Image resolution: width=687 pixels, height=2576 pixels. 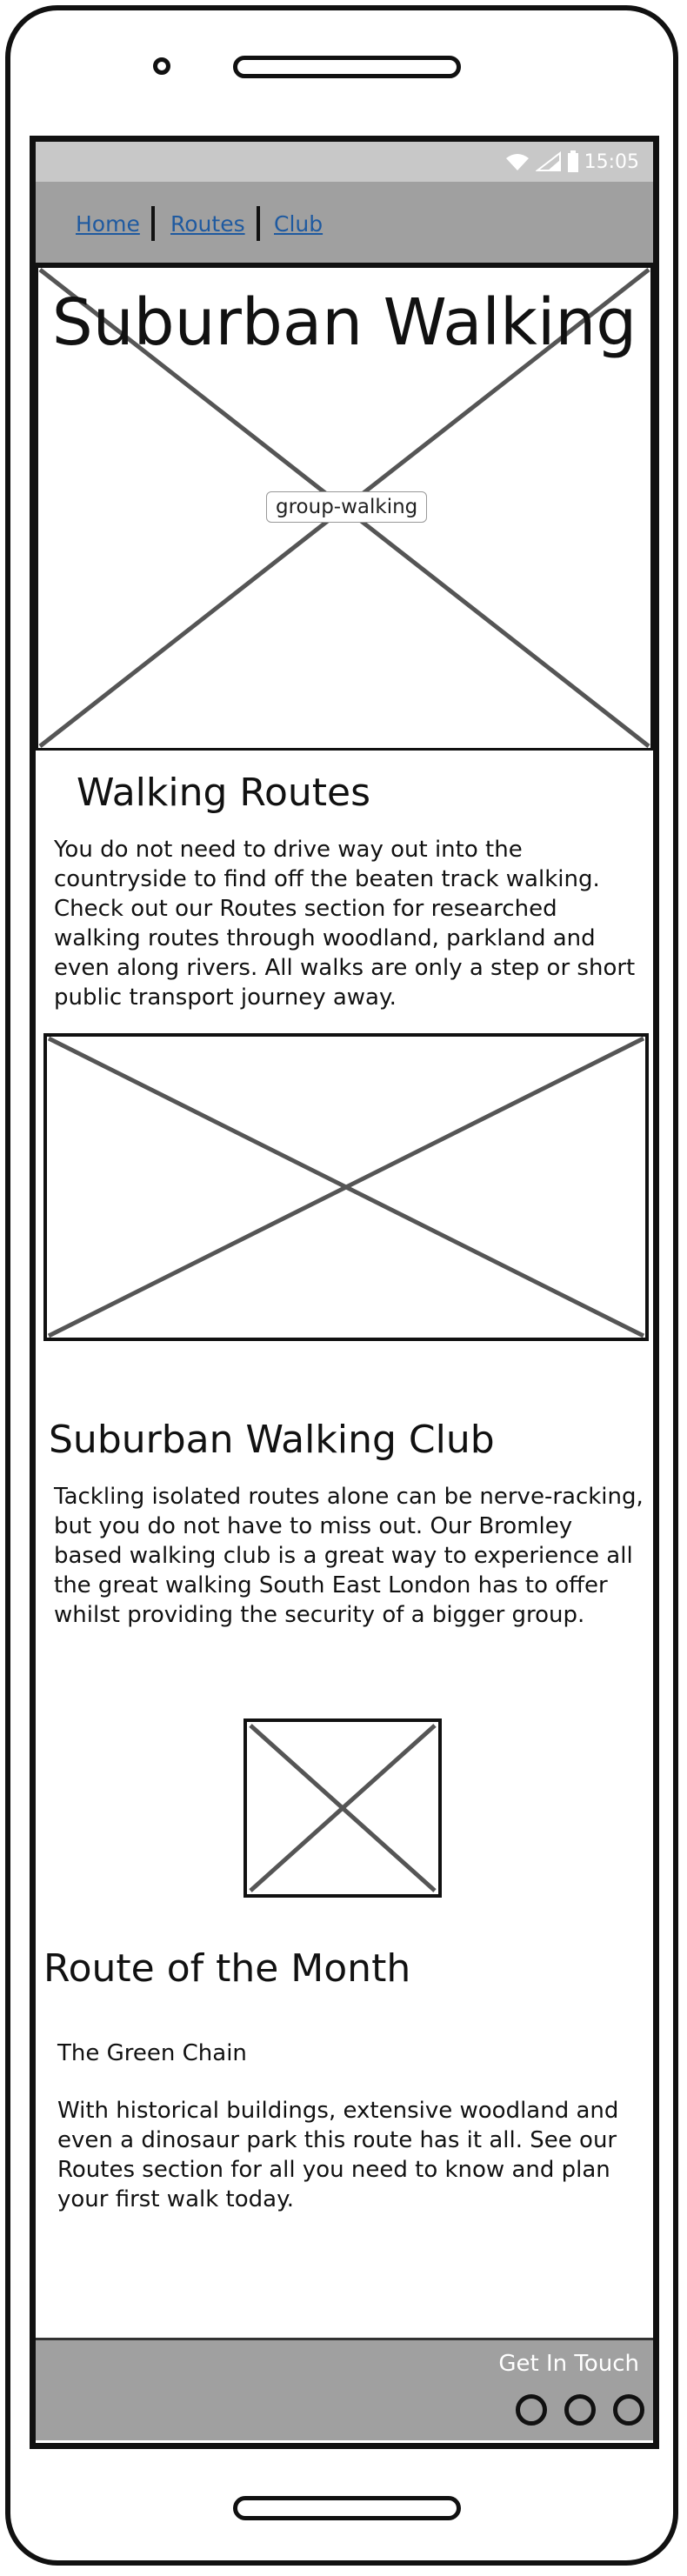 What do you see at coordinates (344, 162) in the screenshot?
I see `status-bar: 15:05` at bounding box center [344, 162].